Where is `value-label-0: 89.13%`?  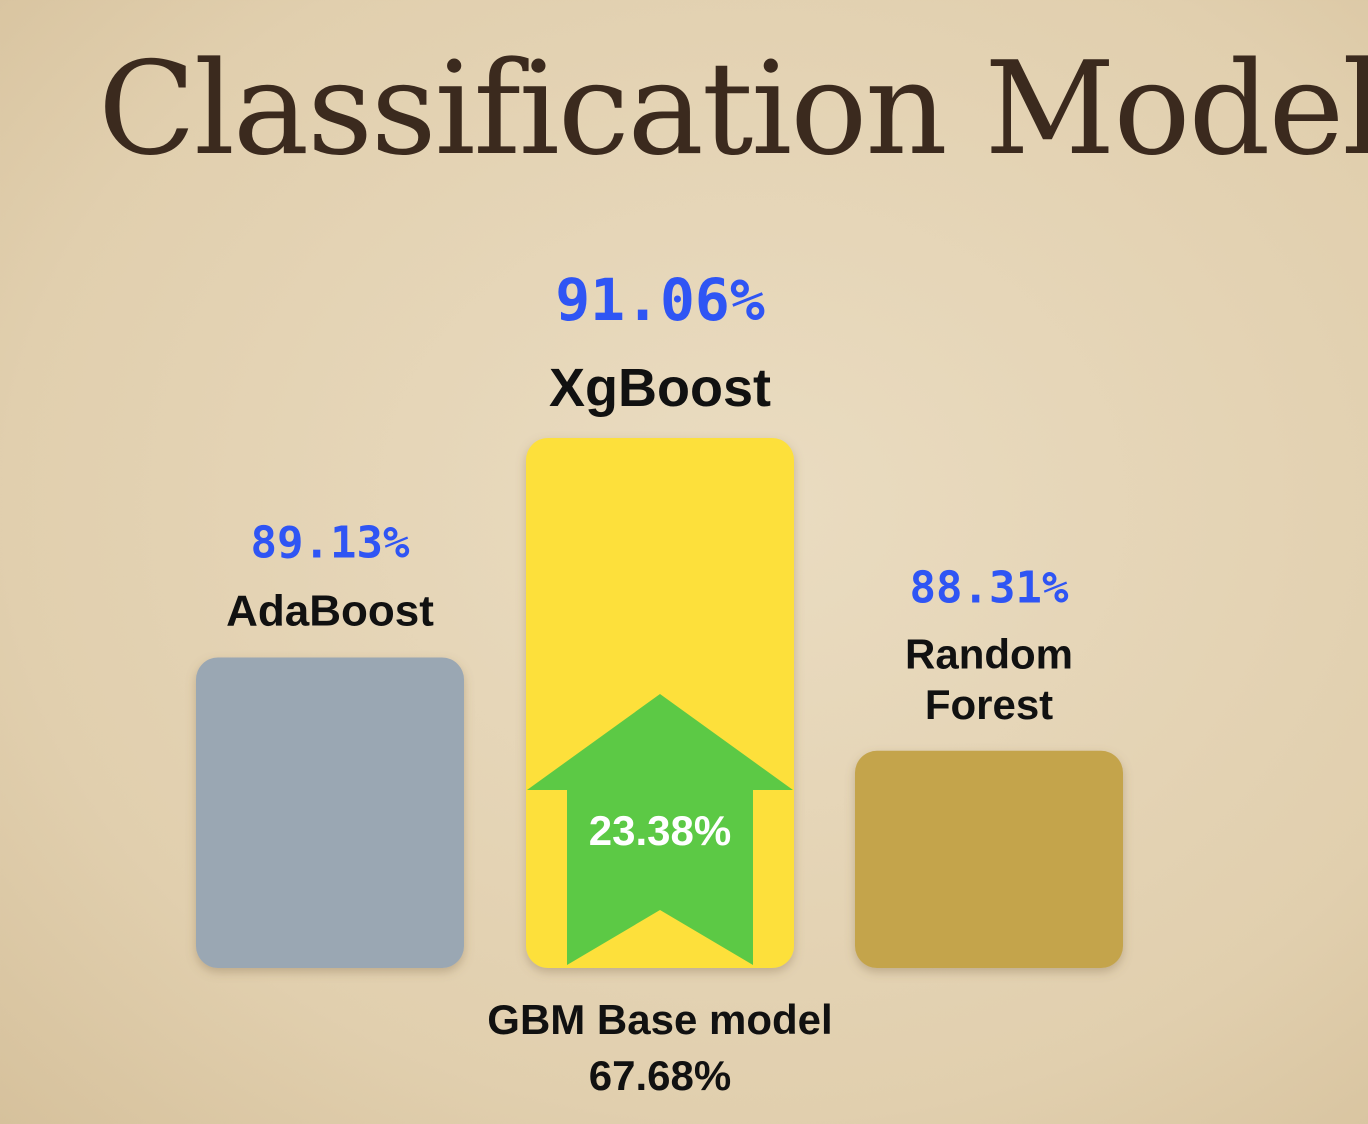 value-label-0: 89.13% is located at coordinates (330, 543).